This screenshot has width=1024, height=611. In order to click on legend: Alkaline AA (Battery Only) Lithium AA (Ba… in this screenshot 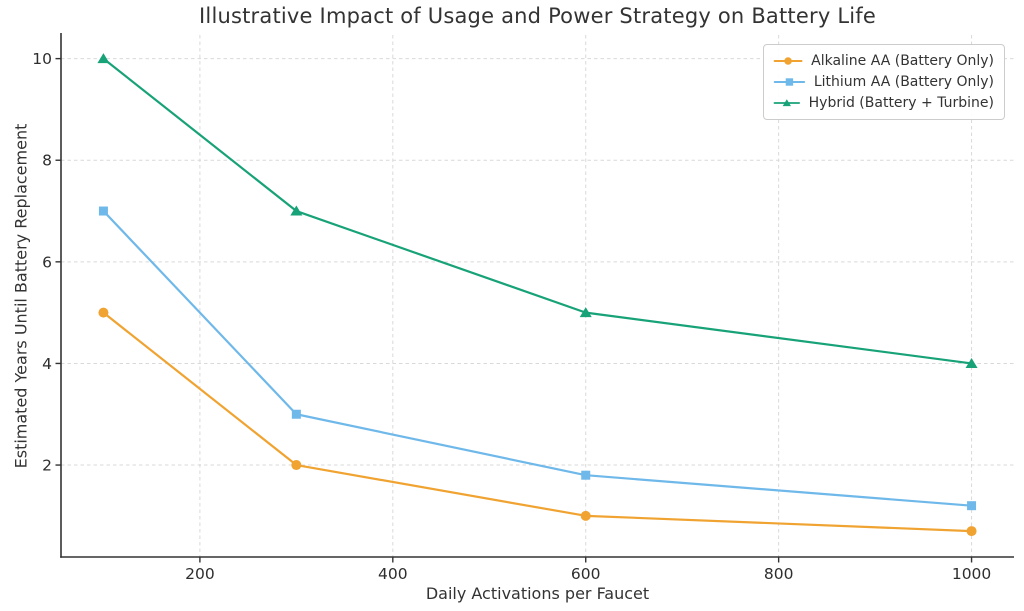, I will do `click(884, 82)`.